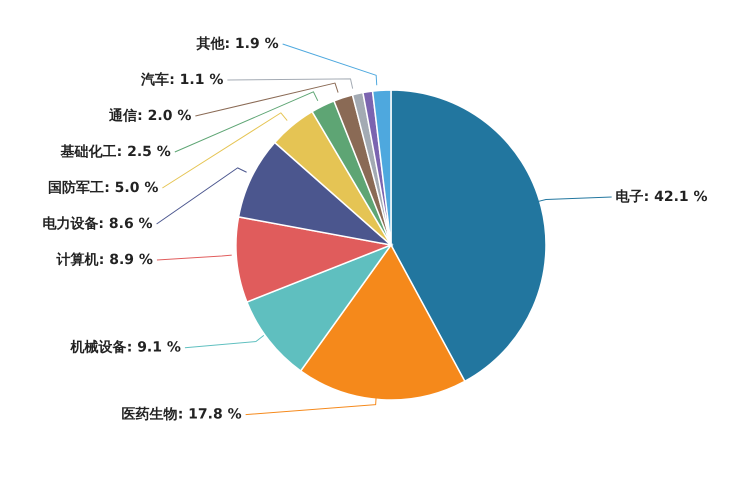 This screenshot has width=756, height=486. What do you see at coordinates (150, 115) in the screenshot?
I see `slice-label: 通信: 2.0 %` at bounding box center [150, 115].